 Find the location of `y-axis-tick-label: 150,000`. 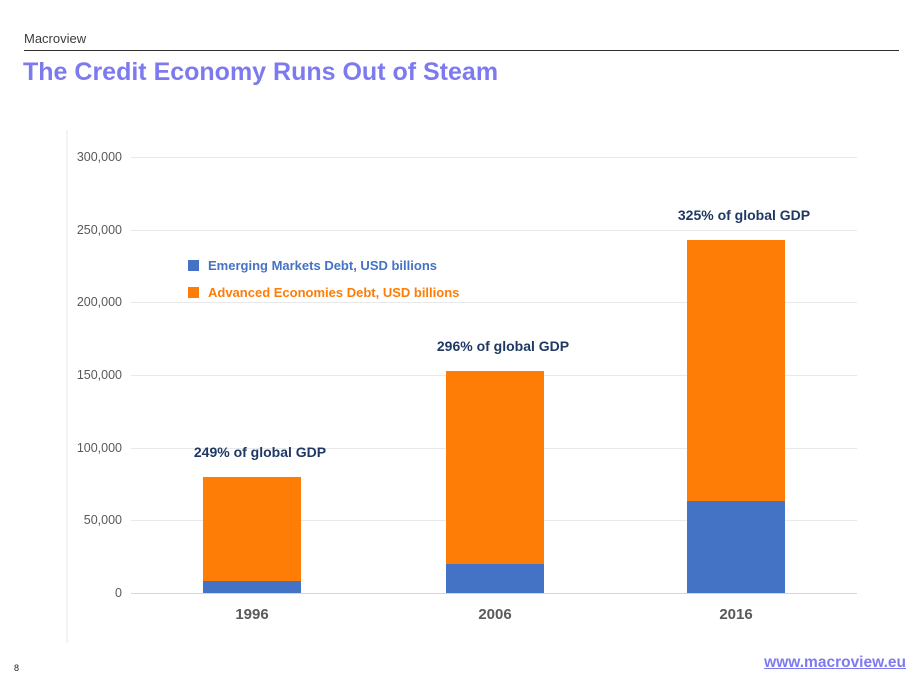

y-axis-tick-label: 150,000 is located at coordinates (99, 375).